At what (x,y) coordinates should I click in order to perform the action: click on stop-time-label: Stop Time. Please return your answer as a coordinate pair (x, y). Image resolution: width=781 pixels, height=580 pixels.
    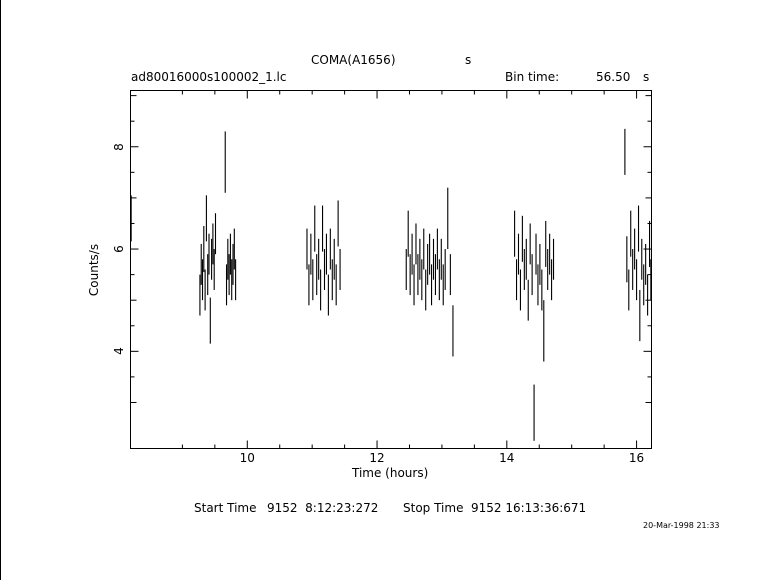
    Looking at the image, I should click on (433, 508).